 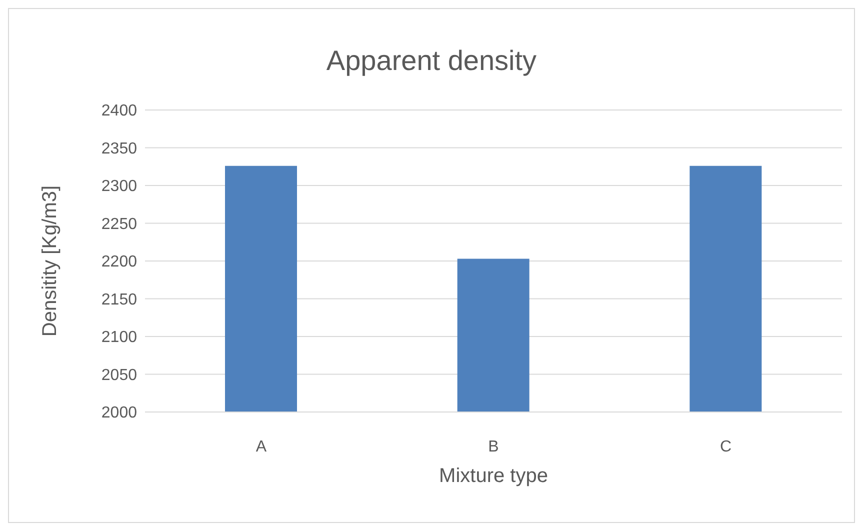 I want to click on y-tick-label: 2400, so click(x=119, y=111).